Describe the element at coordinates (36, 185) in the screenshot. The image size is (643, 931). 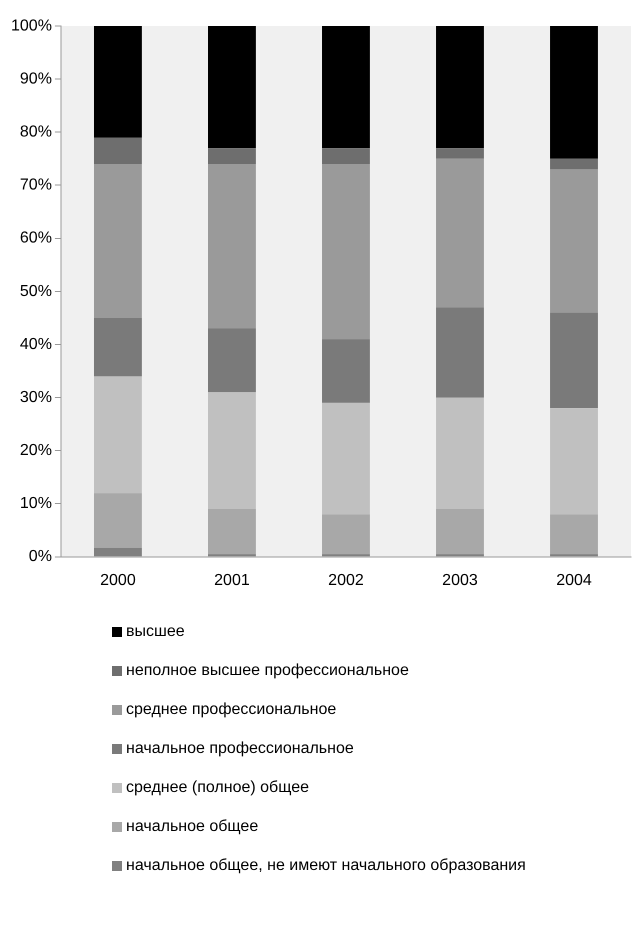
I see `y-tick-label: 70%` at that location.